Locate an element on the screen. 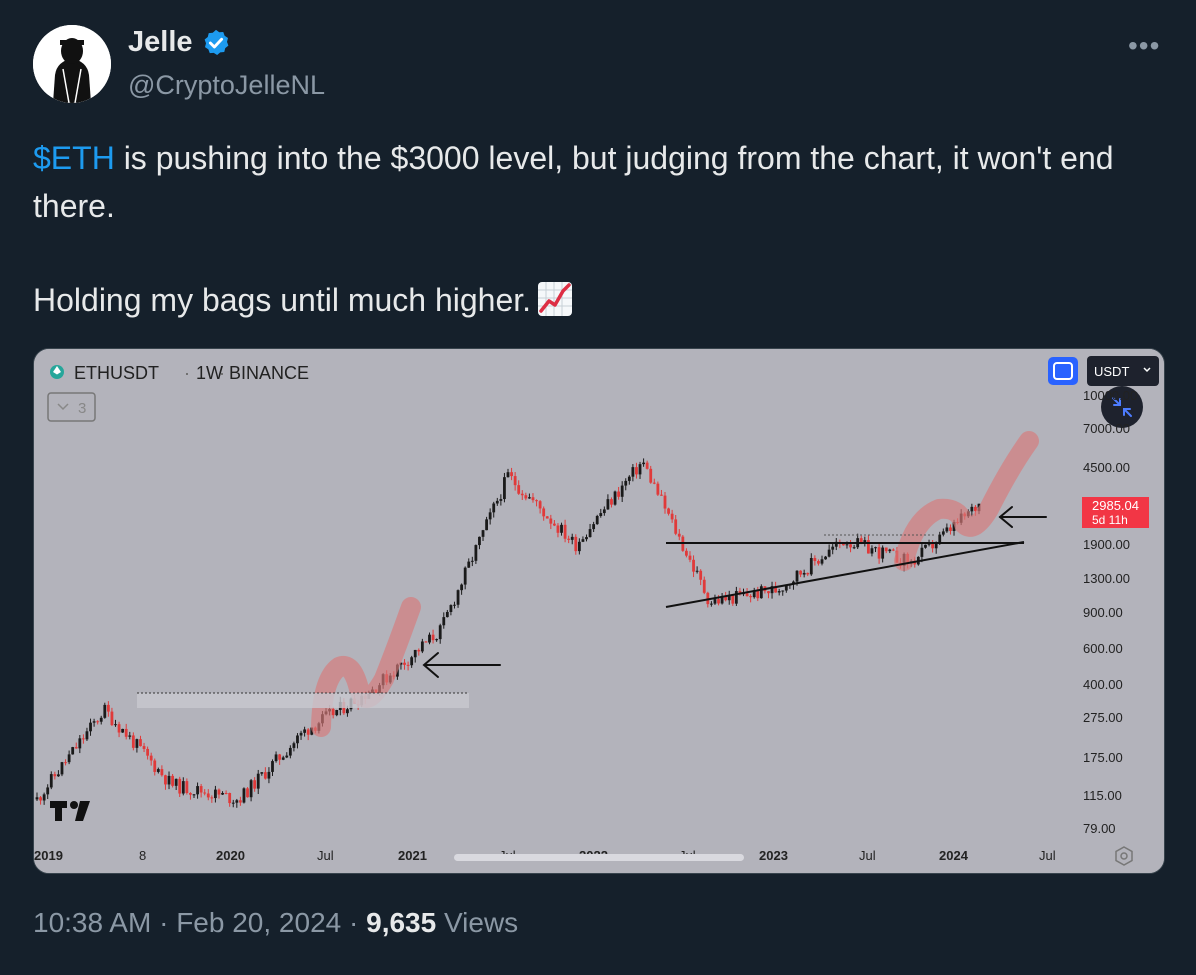 The height and width of the screenshot is (975, 1196). x-tick-label: 2023 is located at coordinates (773, 855).